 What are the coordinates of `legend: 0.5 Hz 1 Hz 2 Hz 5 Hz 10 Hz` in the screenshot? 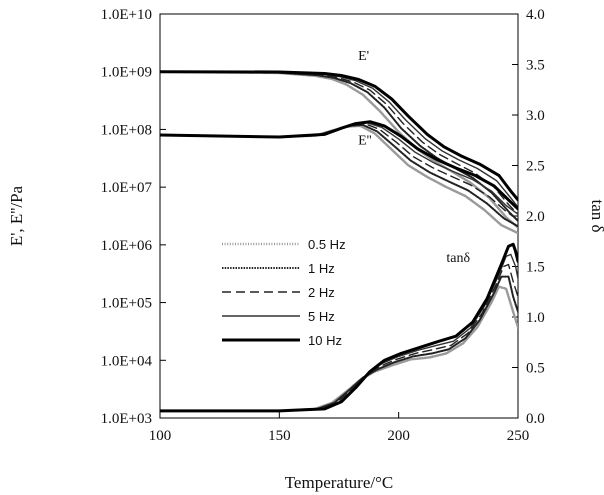 It's located at (284, 292).